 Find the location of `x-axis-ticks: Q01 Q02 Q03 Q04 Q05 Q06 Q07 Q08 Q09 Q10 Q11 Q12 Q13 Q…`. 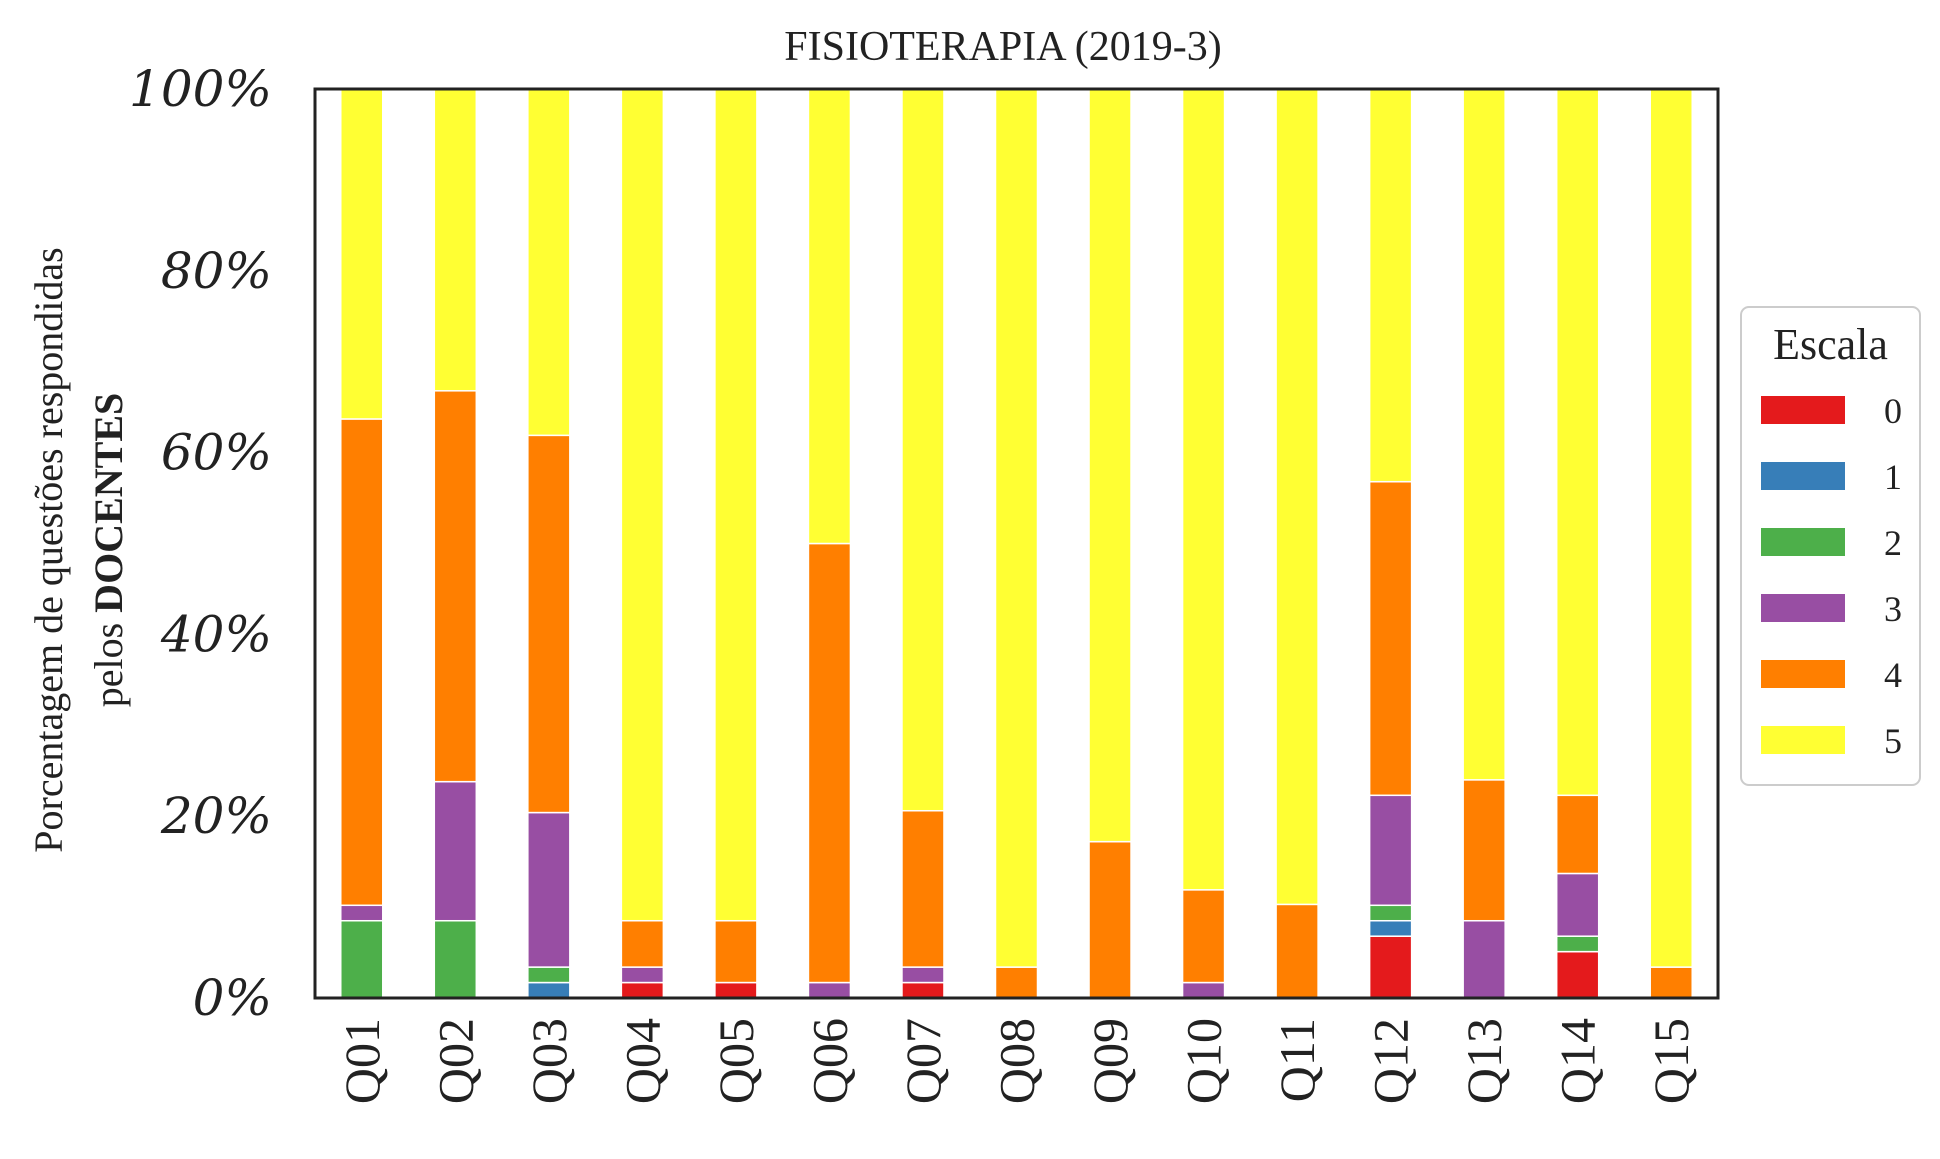

x-axis-ticks: Q01 Q02 Q03 Q04 Q05 Q06 Q07 Q08 Q09 Q10 Q11 Q12 Q13 Q… is located at coordinates (1016, 1061).